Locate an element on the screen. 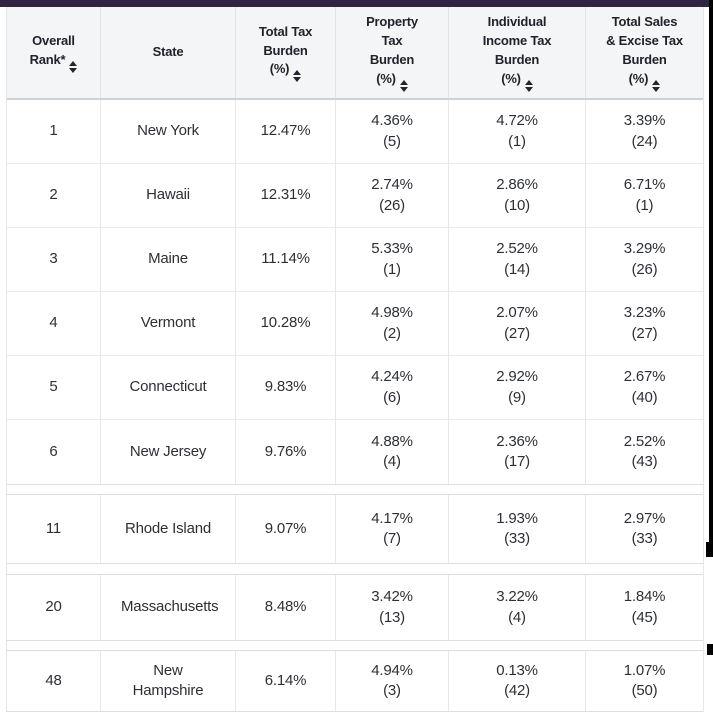 The width and height of the screenshot is (713, 720). total-tax-cell: 6.14% is located at coordinates (286, 681).